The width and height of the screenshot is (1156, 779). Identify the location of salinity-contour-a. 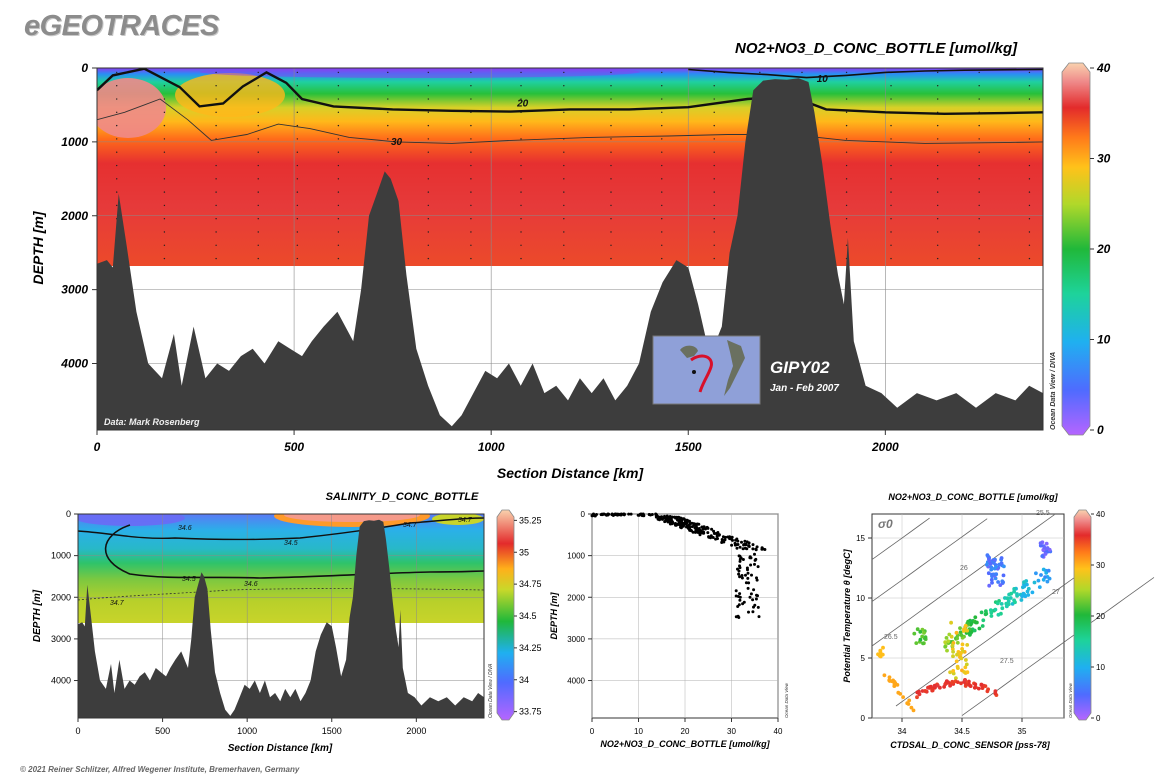
(281, 529).